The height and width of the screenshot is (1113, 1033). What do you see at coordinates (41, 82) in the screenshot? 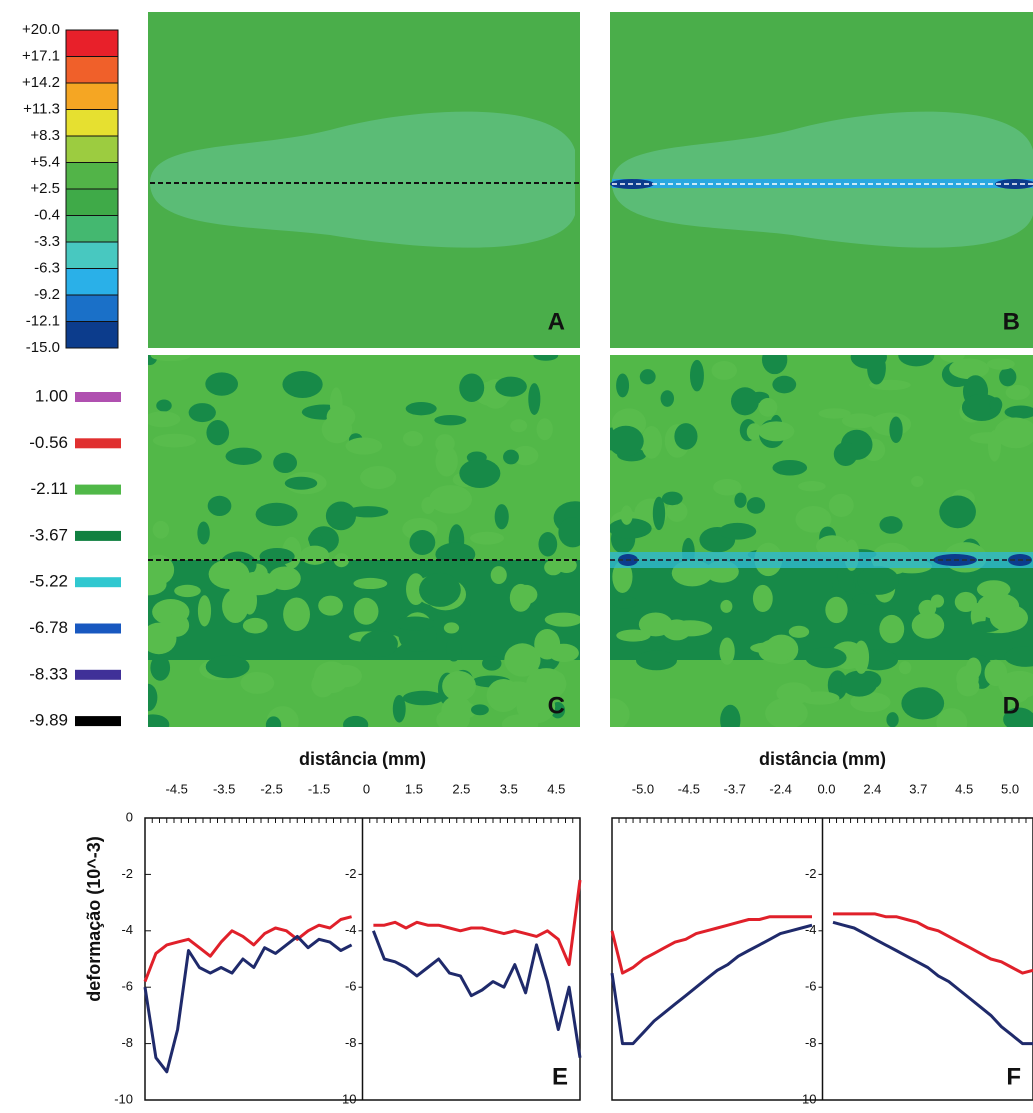
I see `colorbar-label: +14.2` at bounding box center [41, 82].